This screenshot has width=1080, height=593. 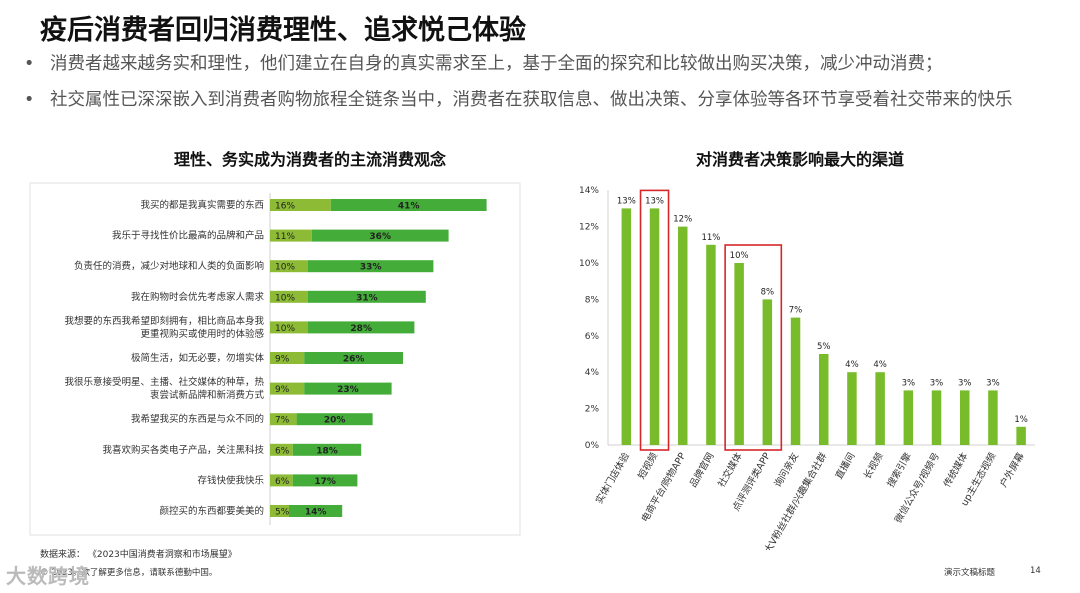 What do you see at coordinates (873, 465) in the screenshot?
I see `x-tick-label: 长视频` at bounding box center [873, 465].